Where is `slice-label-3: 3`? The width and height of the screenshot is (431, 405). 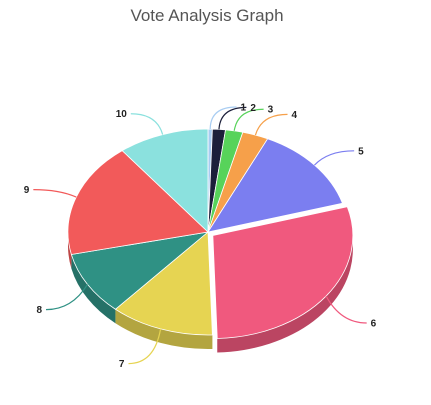 slice-label-3: 3 is located at coordinates (271, 110).